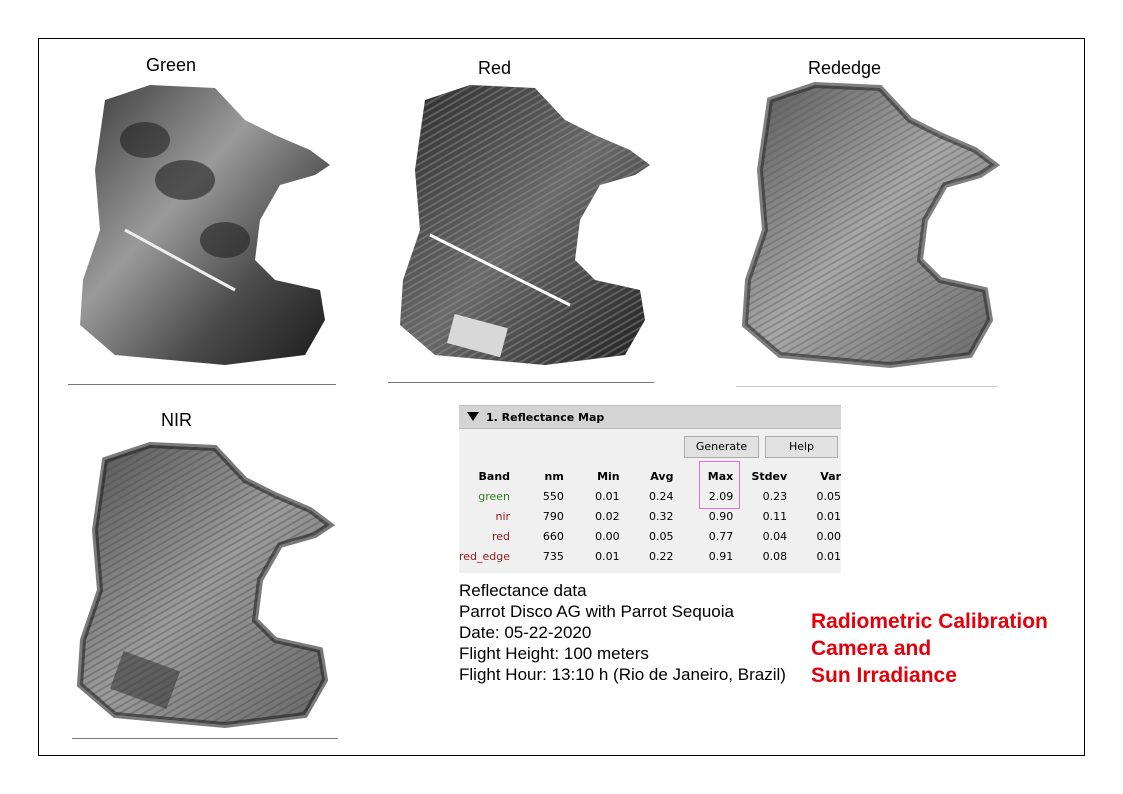 Image resolution: width=1123 pixels, height=794 pixels. What do you see at coordinates (503, 516) in the screenshot?
I see `band-cell: nir` at bounding box center [503, 516].